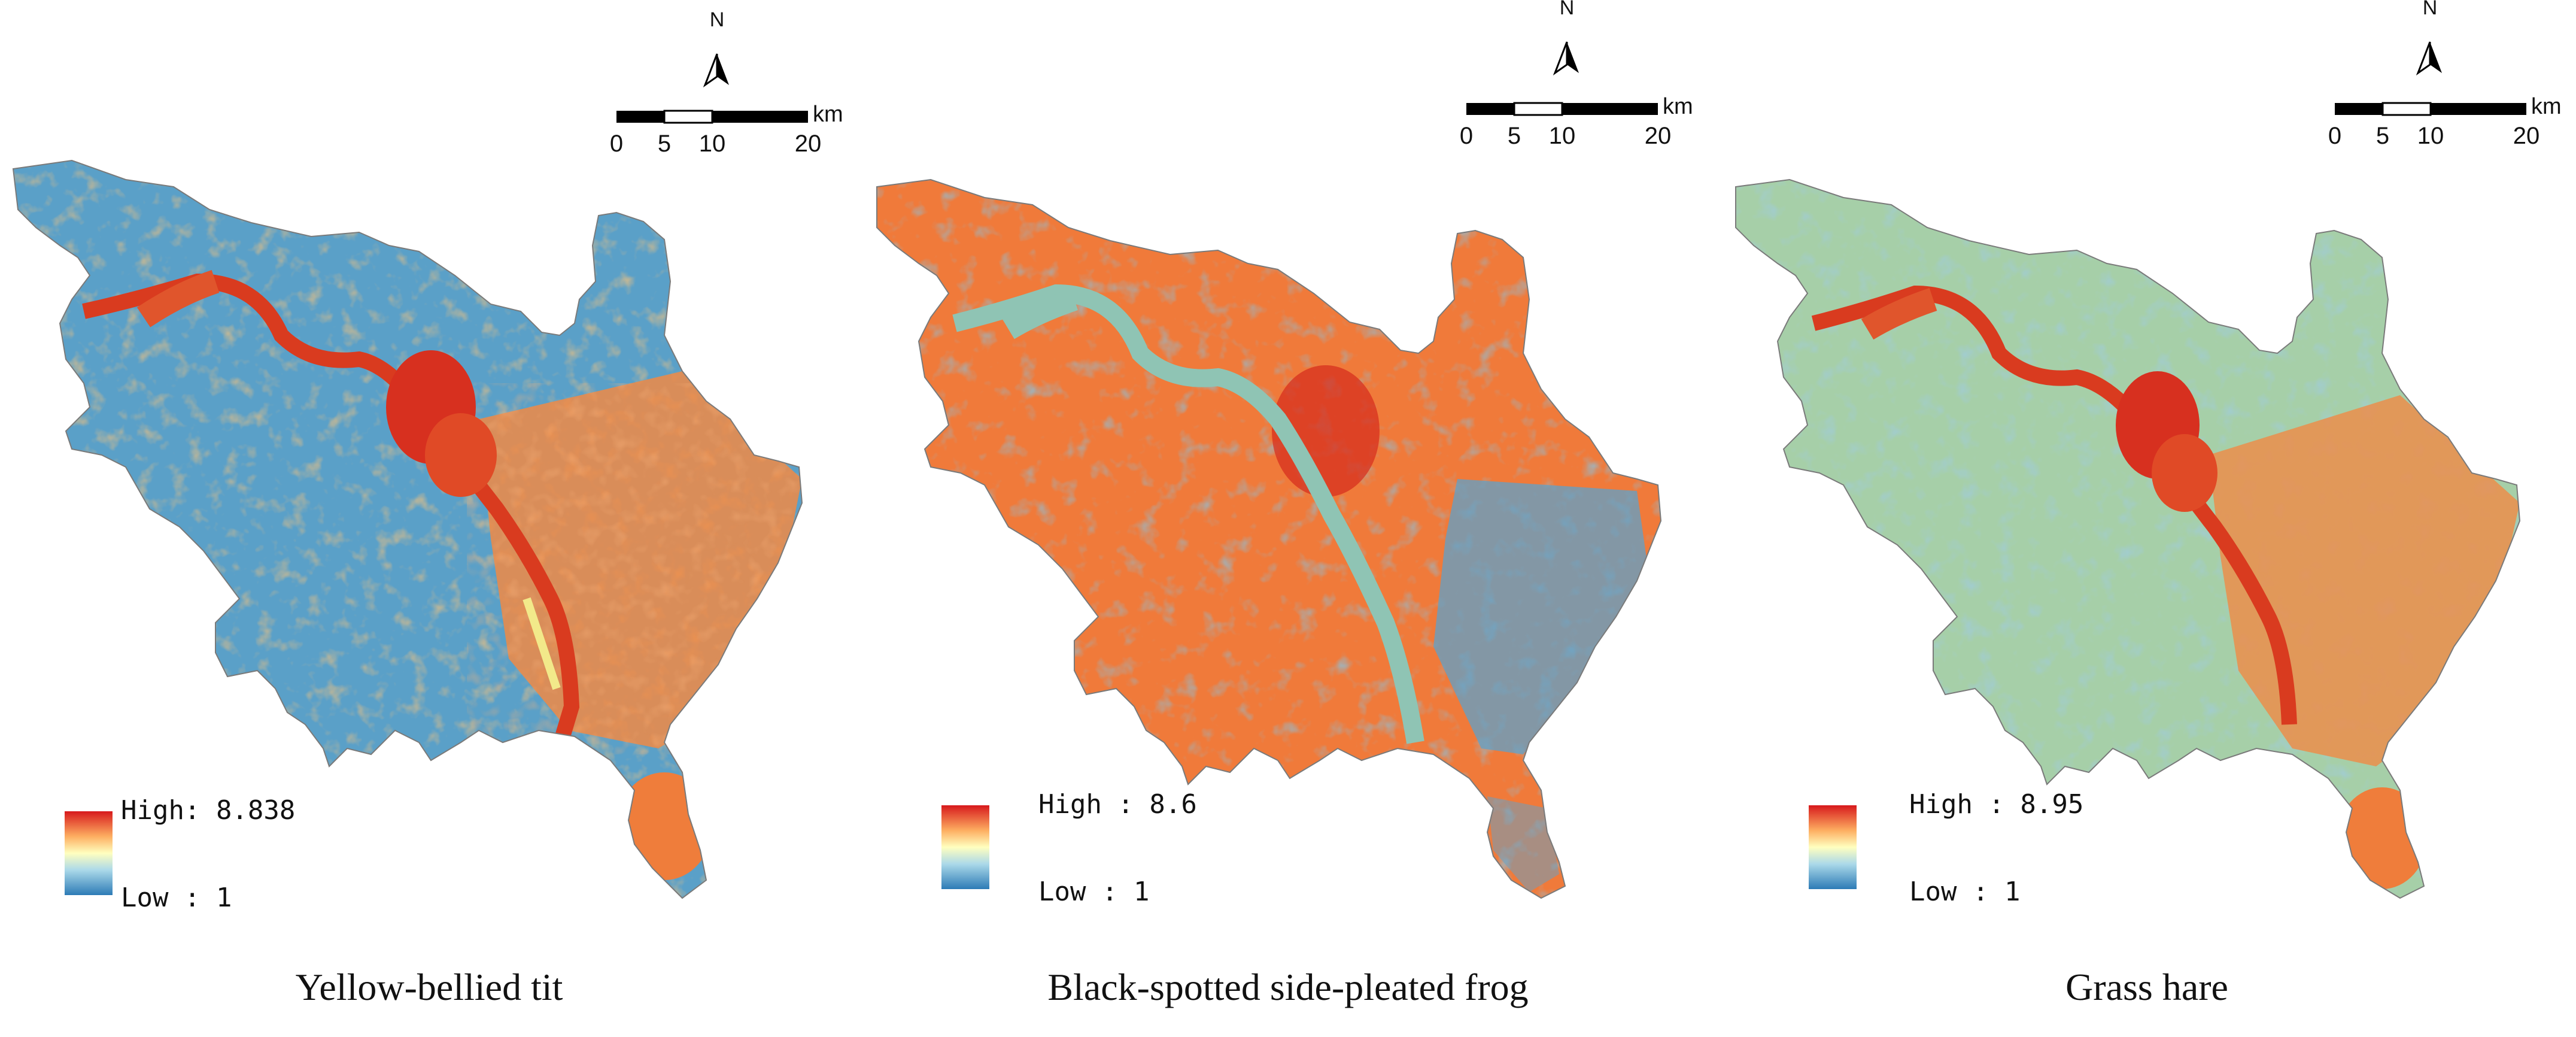 Image resolution: width=2576 pixels, height=1037 pixels. Describe the element at coordinates (208, 810) in the screenshot. I see `legend-high-label: High: 8.838` at that location.